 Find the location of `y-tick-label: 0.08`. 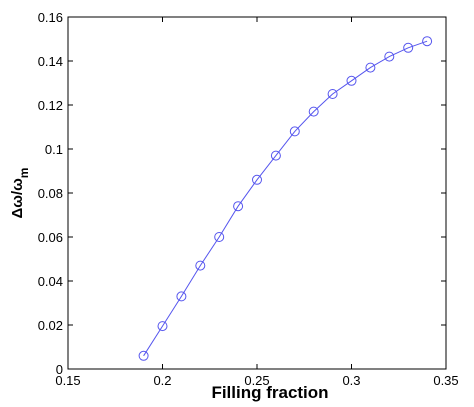

y-tick-label: 0.08 is located at coordinates (50, 193).